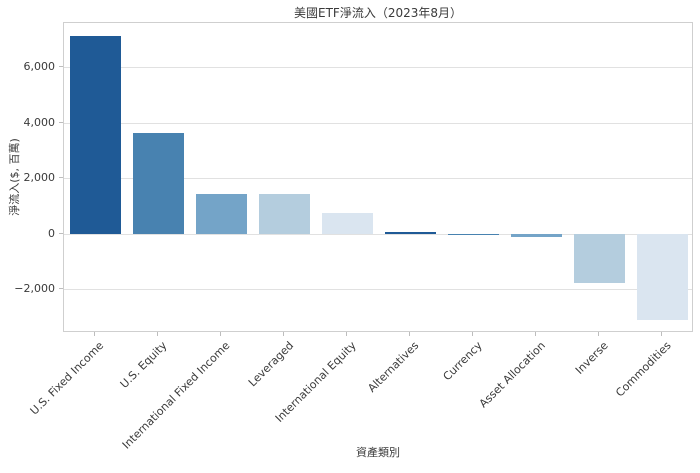 This screenshot has height=473, width=700. Describe the element at coordinates (473, 234) in the screenshot. I see `bar-currency` at that location.